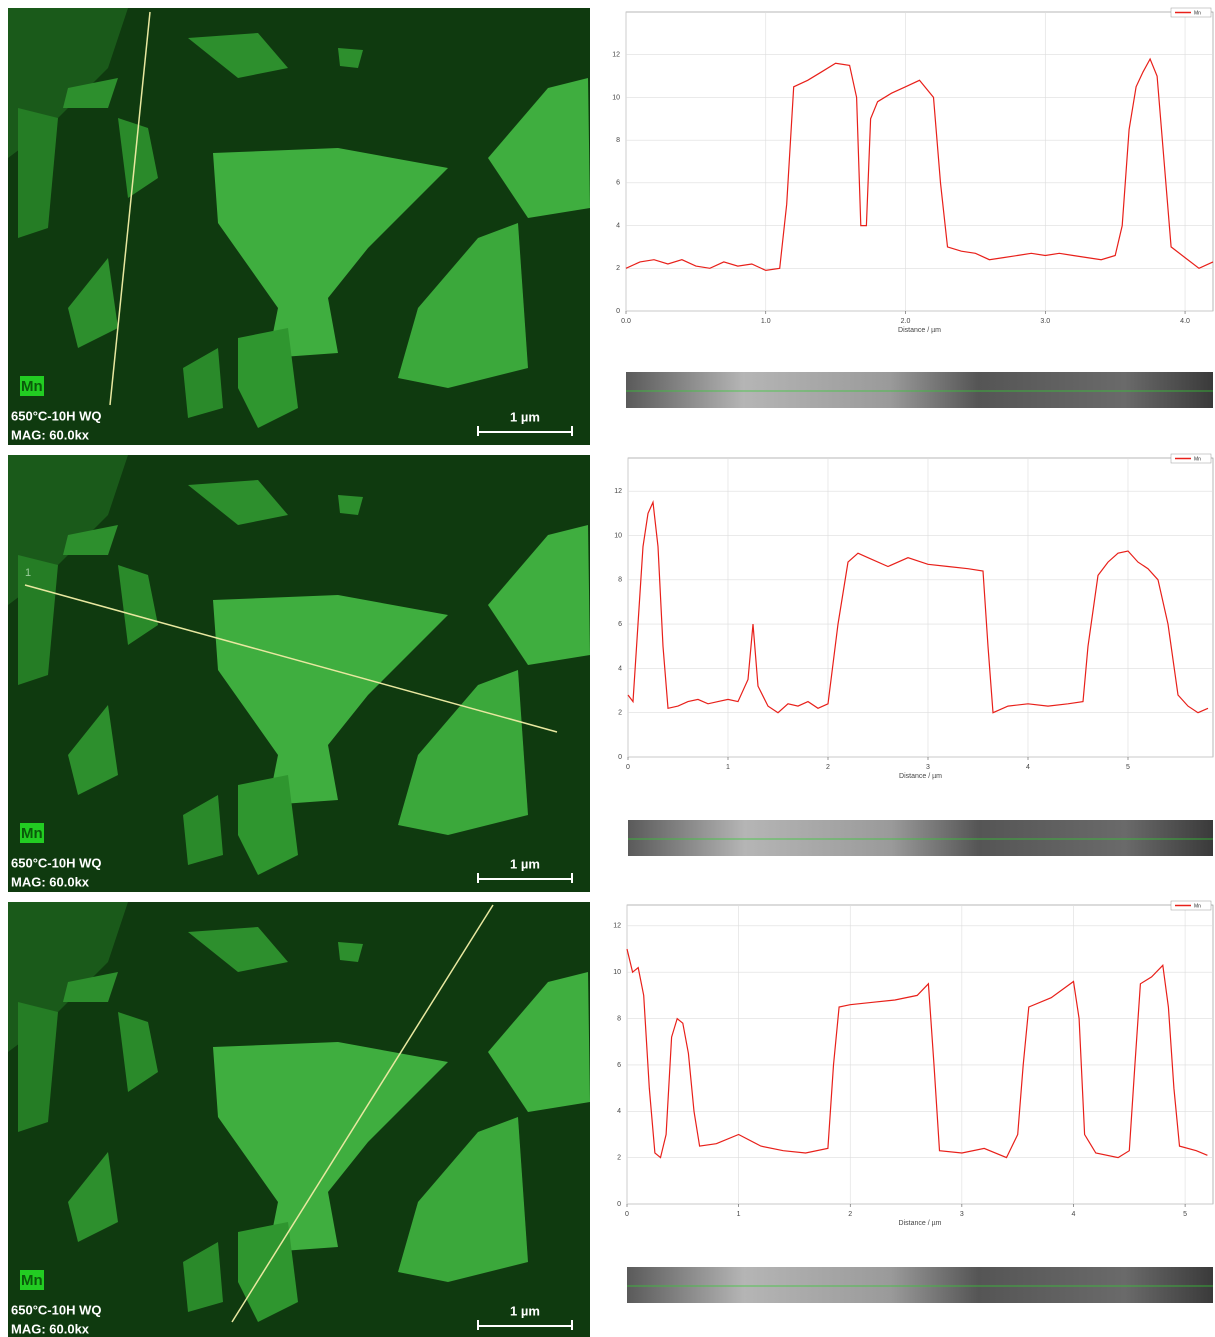  I want to click on scan-marker: 1, so click(28, 573).